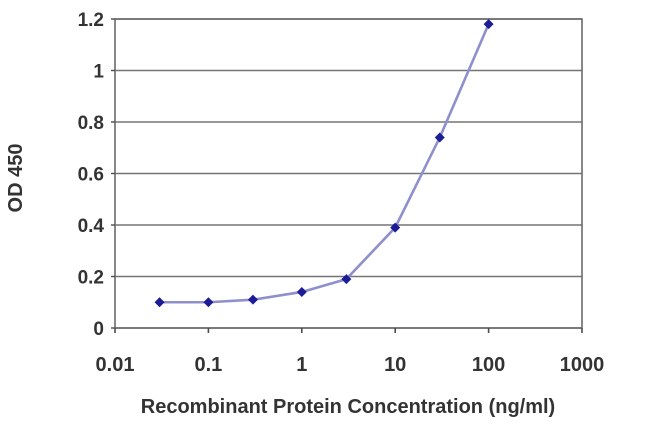  Describe the element at coordinates (91, 278) in the screenshot. I see `y-tick-label: 0.2` at that location.